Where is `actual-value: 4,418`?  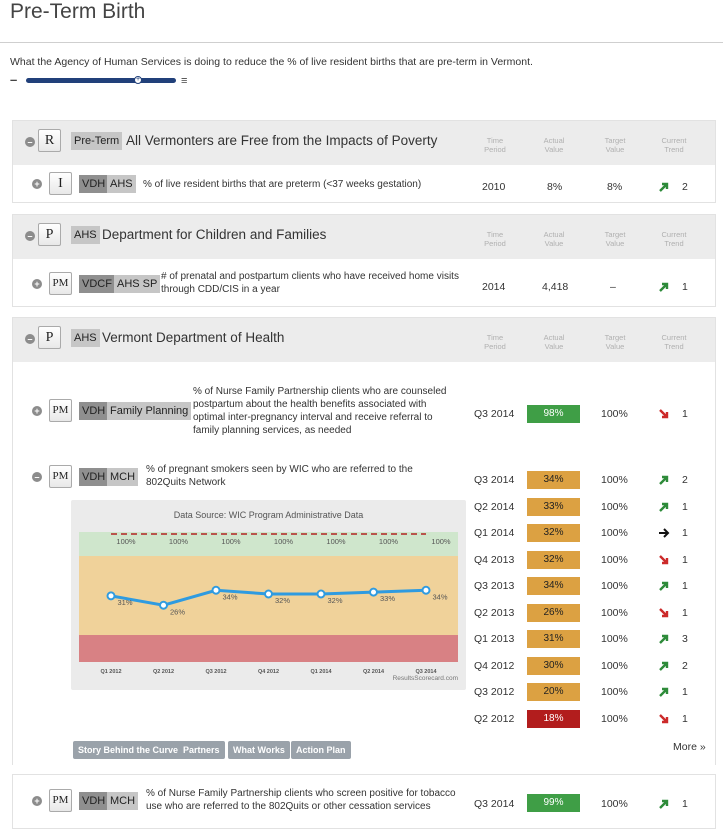
actual-value: 4,418 is located at coordinates (555, 287).